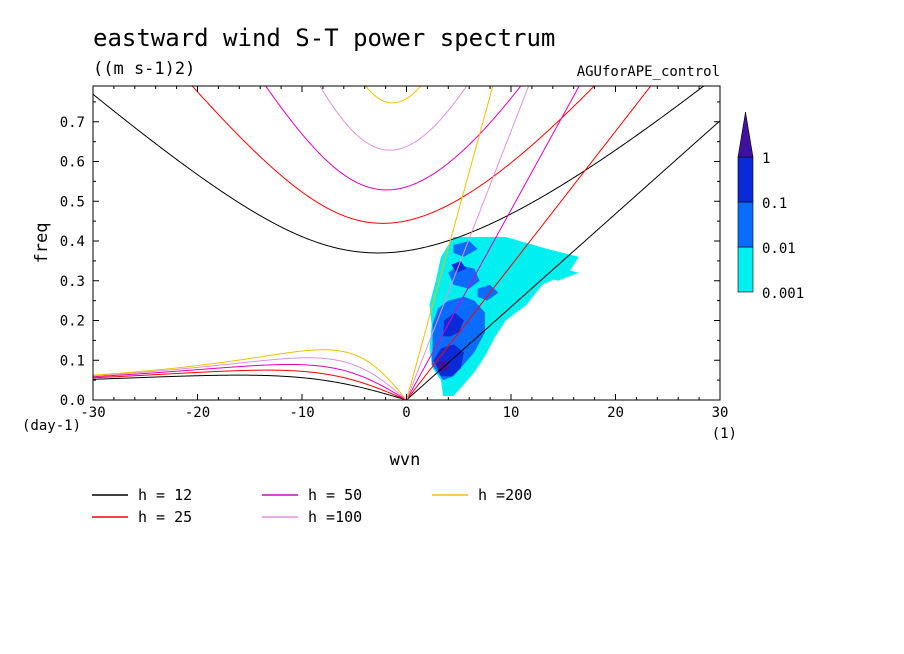 The height and width of the screenshot is (654, 904). I want to click on colorbar: 0.001 0.01 0.1 1, so click(770, 206).